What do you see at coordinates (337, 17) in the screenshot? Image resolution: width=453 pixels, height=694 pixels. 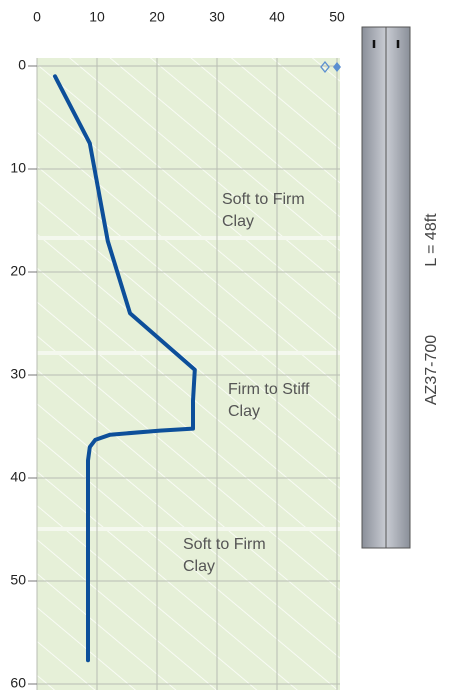 I see `x-tick-label: 50` at bounding box center [337, 17].